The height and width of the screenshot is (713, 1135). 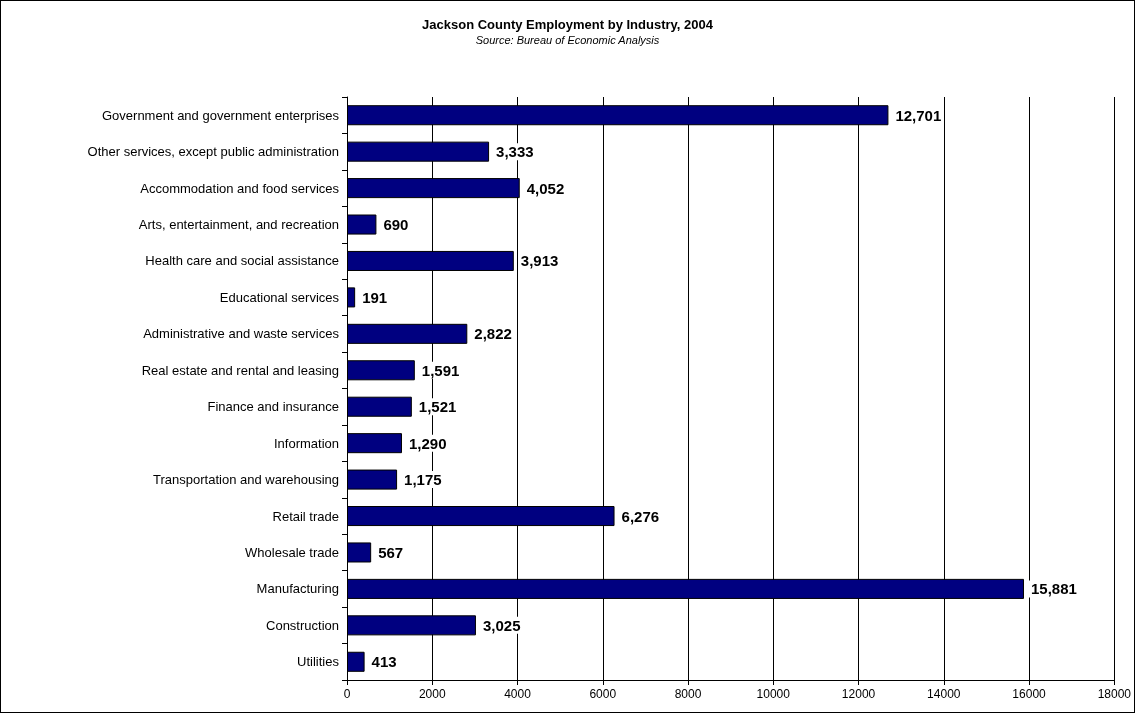 I want to click on y-tick-label: Manufacturing, so click(x=297, y=589).